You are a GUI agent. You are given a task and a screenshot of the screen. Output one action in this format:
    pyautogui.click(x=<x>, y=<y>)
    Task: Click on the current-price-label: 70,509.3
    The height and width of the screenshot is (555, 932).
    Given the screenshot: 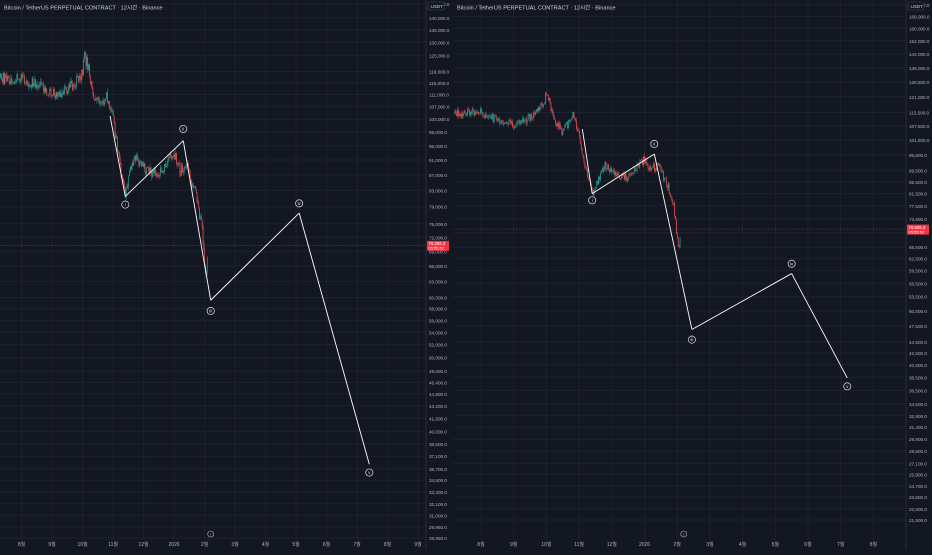 What is the action you would take?
    pyautogui.click(x=917, y=227)
    